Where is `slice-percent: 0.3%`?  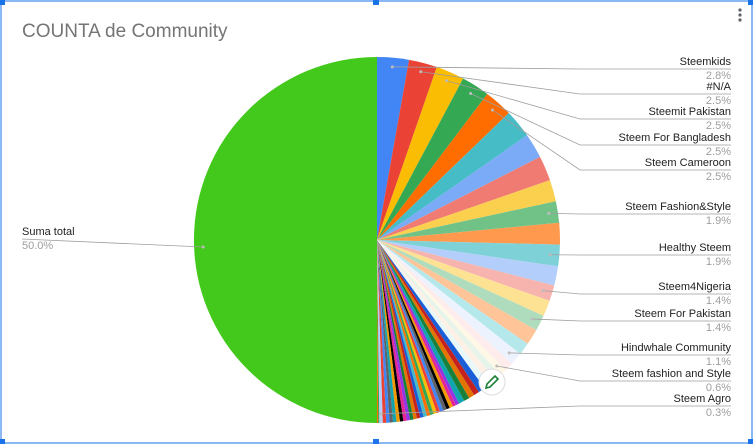
slice-percent: 0.3% is located at coordinates (718, 413).